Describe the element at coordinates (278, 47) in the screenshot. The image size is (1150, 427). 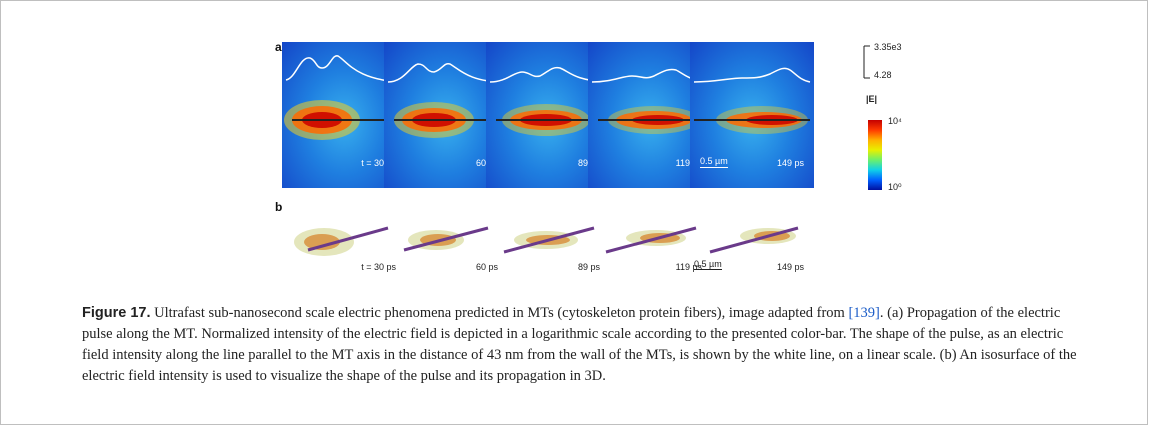
I see `panel-a-label: a` at that location.